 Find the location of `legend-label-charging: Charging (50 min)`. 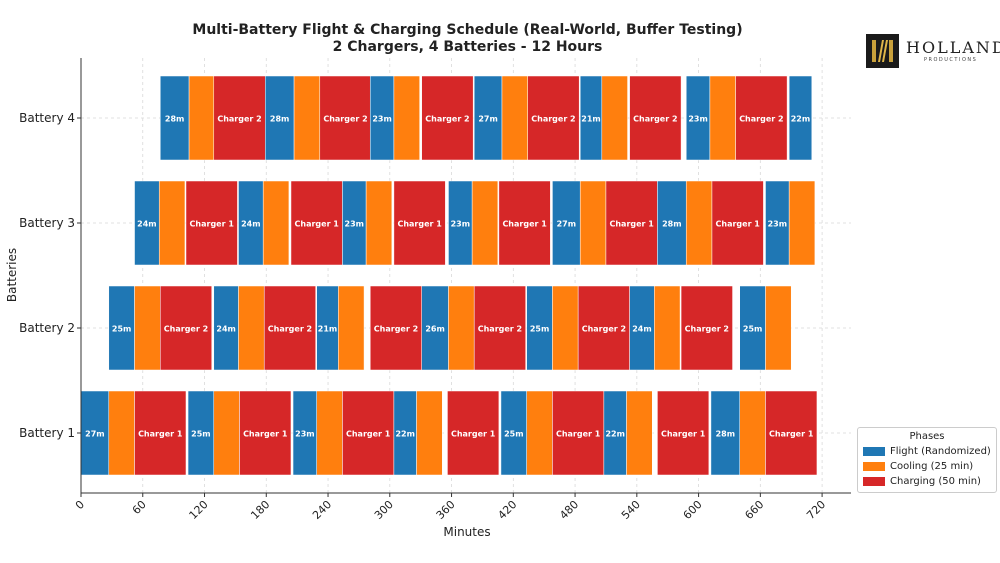

legend-label-charging: Charging (50 min) is located at coordinates (935, 481).